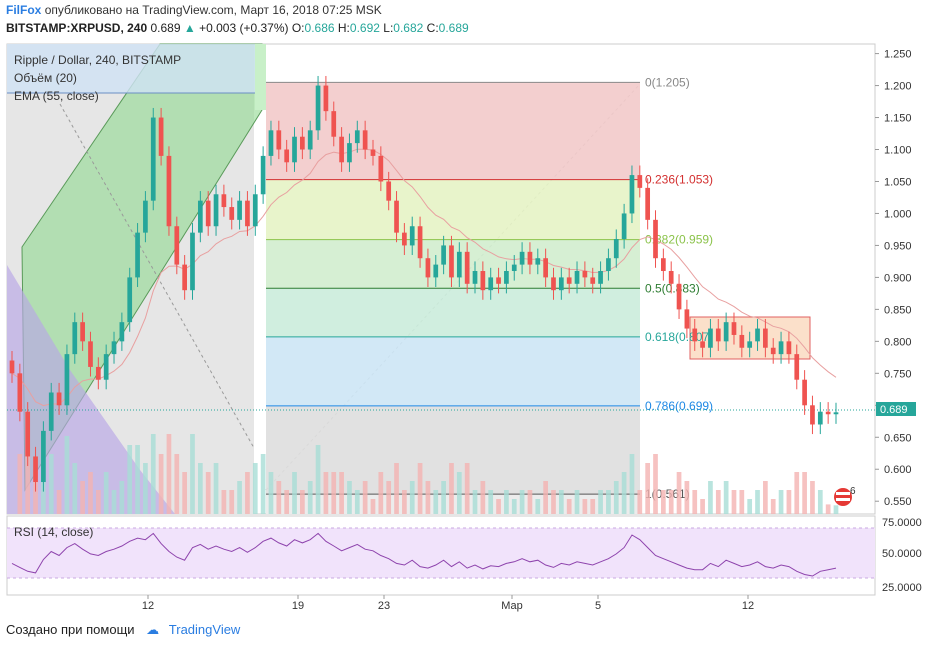  I want to click on footer-tradingview: TradingView, so click(204, 629).